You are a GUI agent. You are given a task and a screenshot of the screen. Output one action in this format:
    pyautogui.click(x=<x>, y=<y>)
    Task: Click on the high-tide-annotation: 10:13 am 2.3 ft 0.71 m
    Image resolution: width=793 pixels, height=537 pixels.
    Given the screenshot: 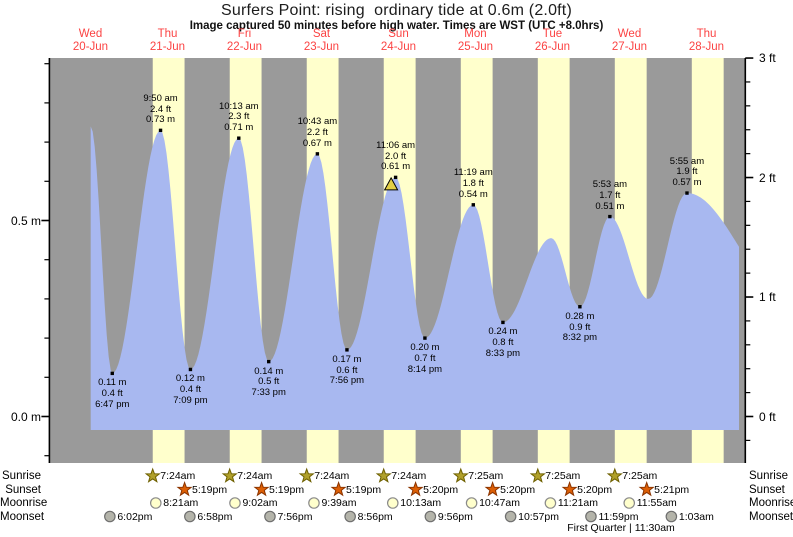 What is the action you would take?
    pyautogui.click(x=239, y=117)
    